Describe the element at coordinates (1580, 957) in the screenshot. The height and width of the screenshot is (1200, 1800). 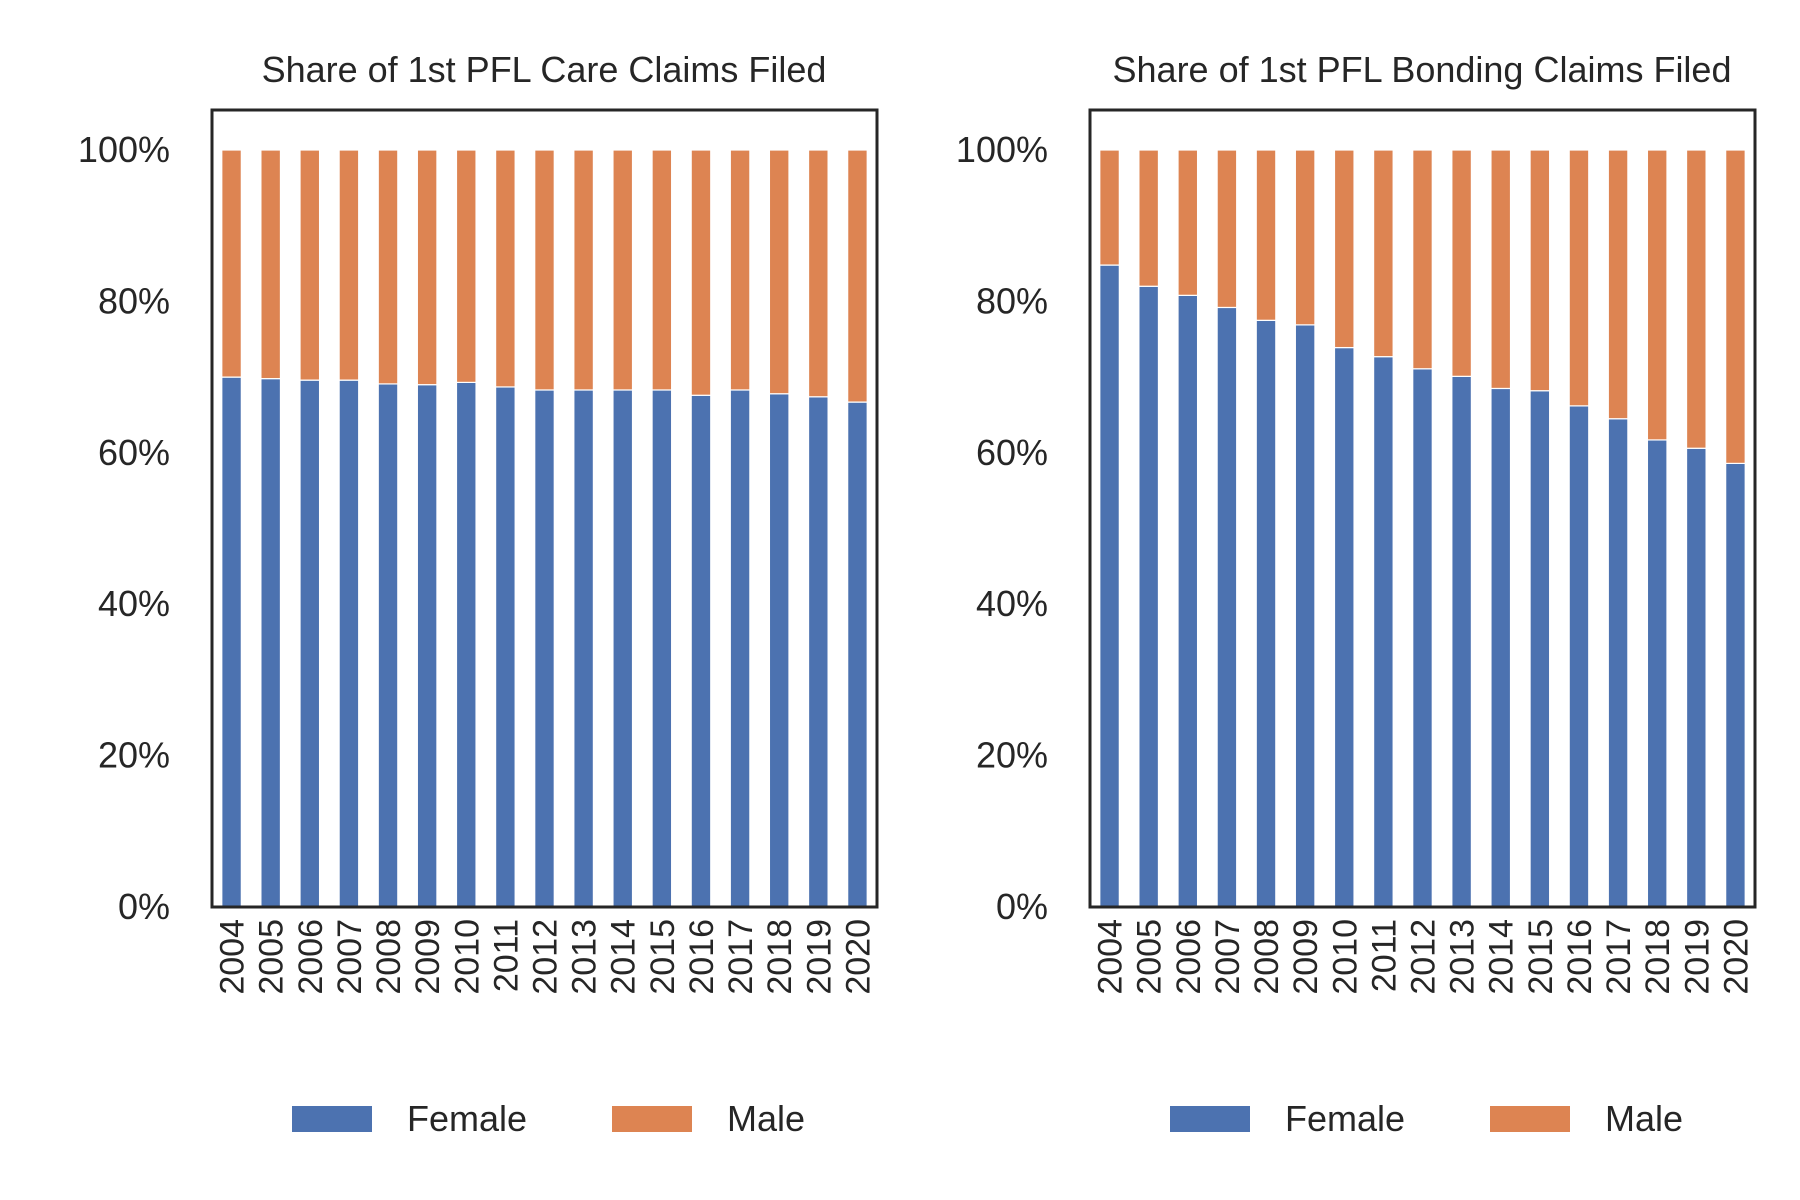
I see `chart-1-xtick-2016: 2016` at that location.